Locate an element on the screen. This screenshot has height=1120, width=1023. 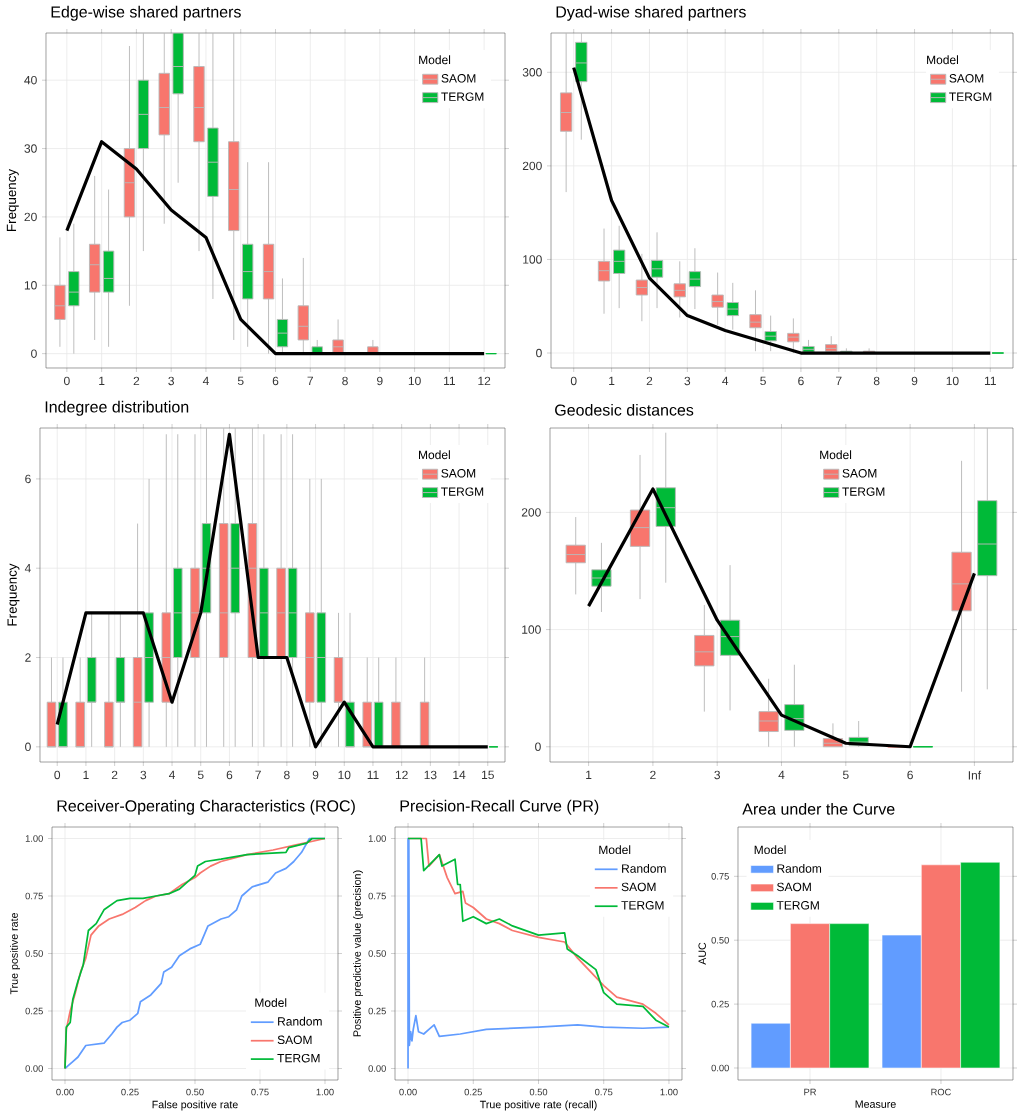
y-tick-label: 30 is located at coordinates (30, 148).